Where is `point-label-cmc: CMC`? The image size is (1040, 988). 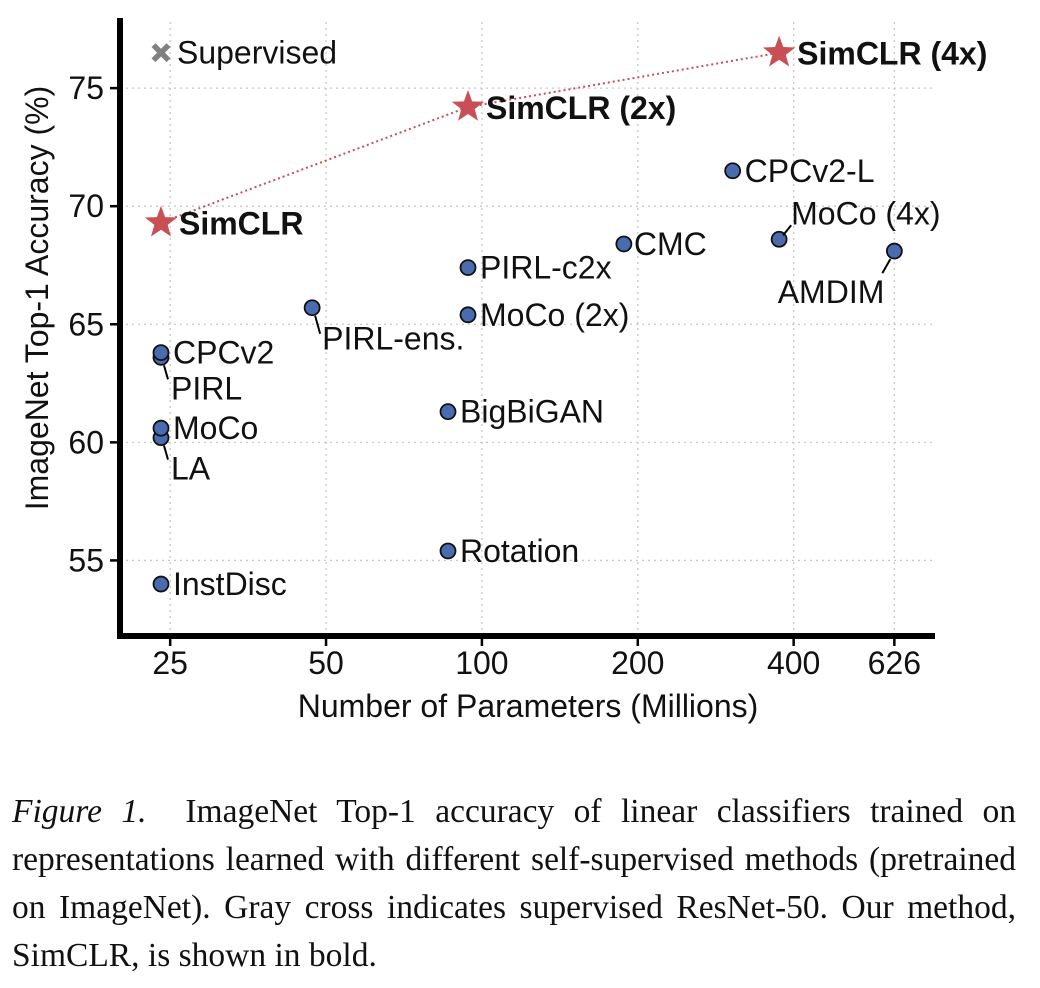 point-label-cmc: CMC is located at coordinates (670, 244).